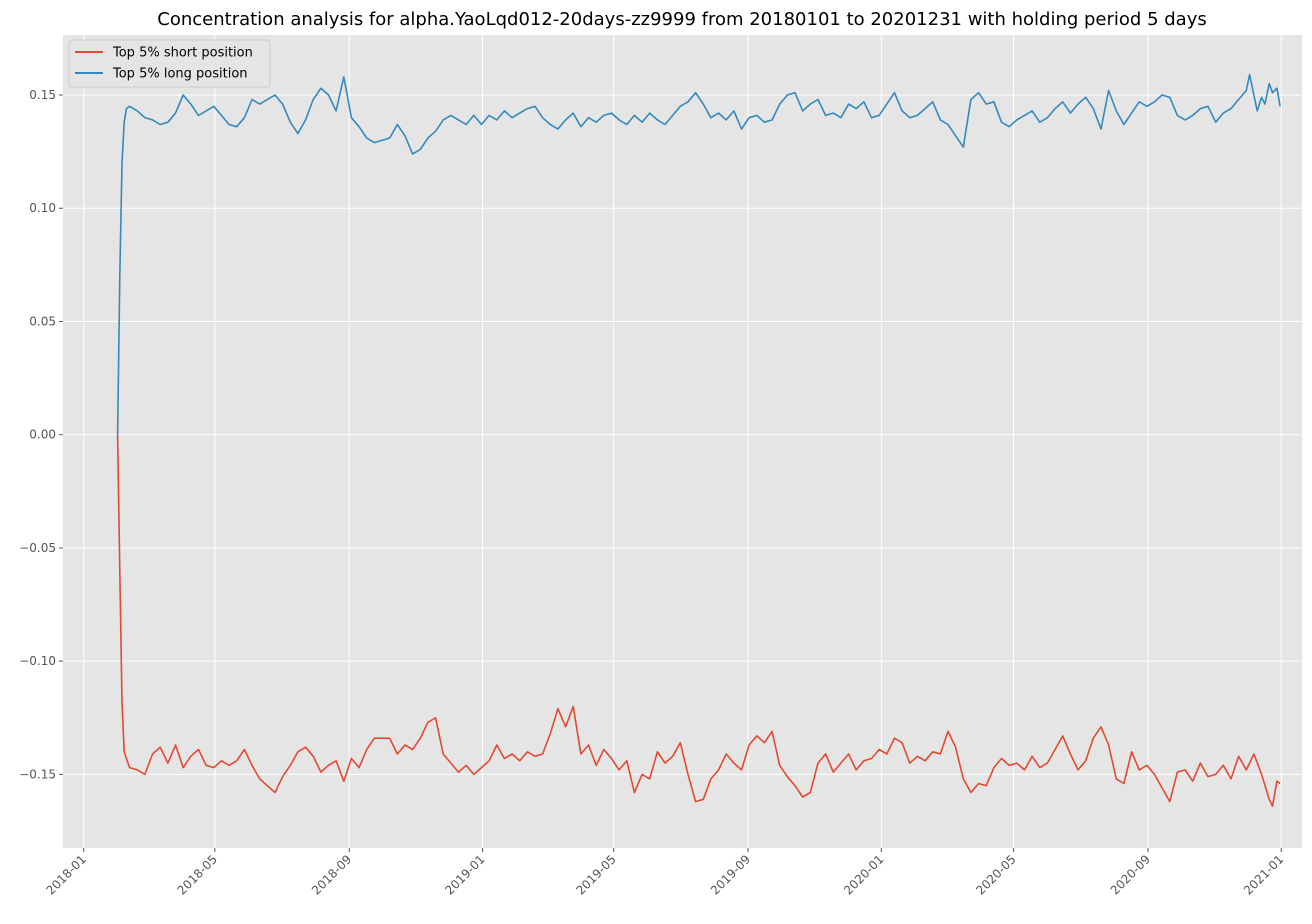 This screenshot has height=924, width=1312. I want to click on legend-box, so click(169, 63).